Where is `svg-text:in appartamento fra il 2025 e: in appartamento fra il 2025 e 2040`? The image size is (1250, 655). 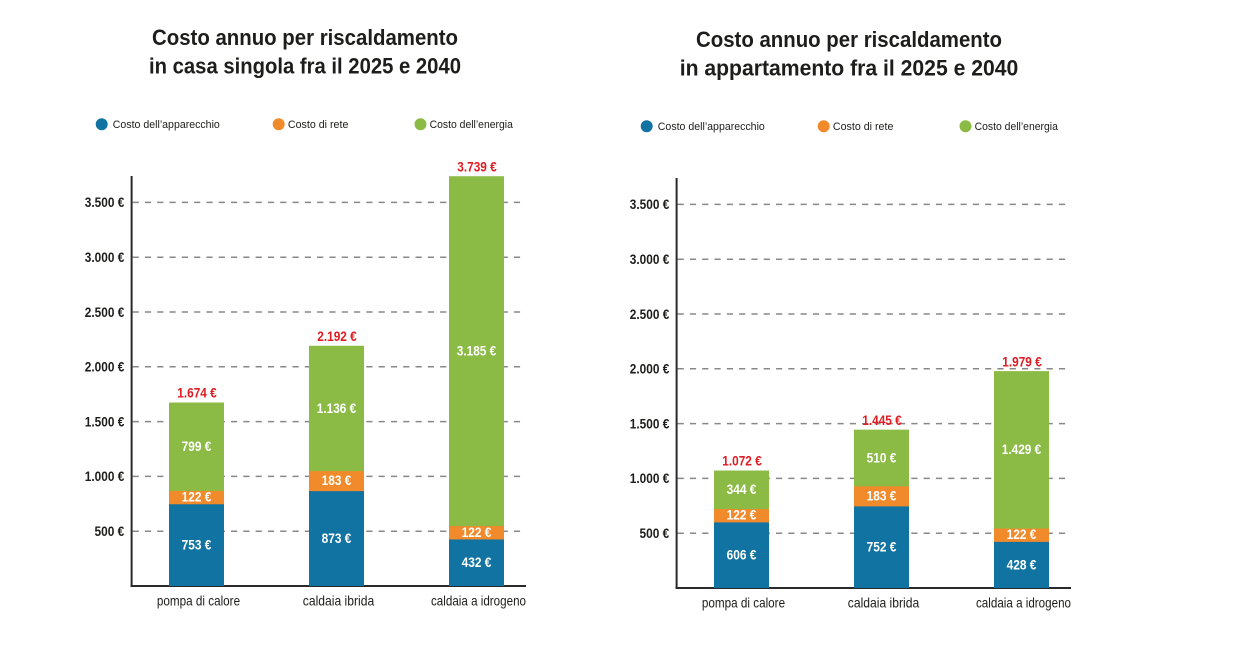 svg-text:in appartamento fra il 2025 e: in appartamento fra il 2025 e 2040 is located at coordinates (849, 68).